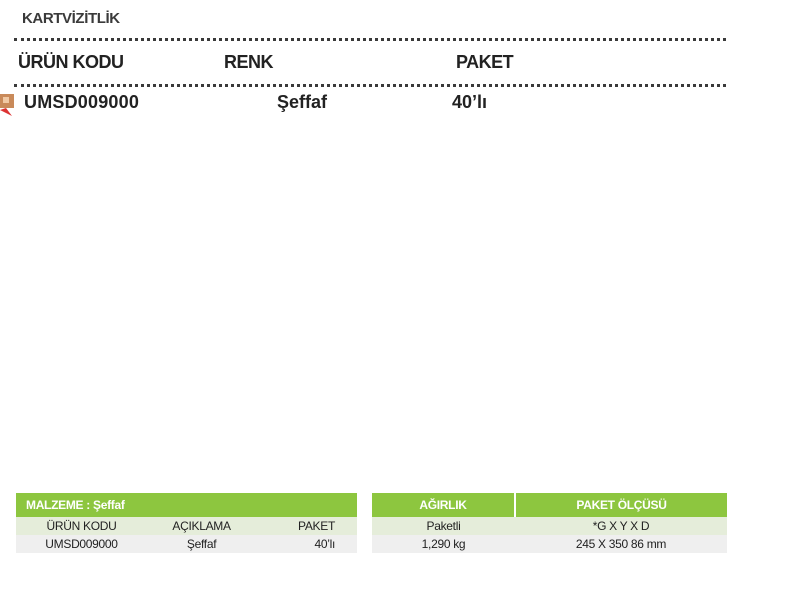 This screenshot has width=800, height=594. What do you see at coordinates (302, 102) in the screenshot?
I see `product-color: Şeffaf` at bounding box center [302, 102].